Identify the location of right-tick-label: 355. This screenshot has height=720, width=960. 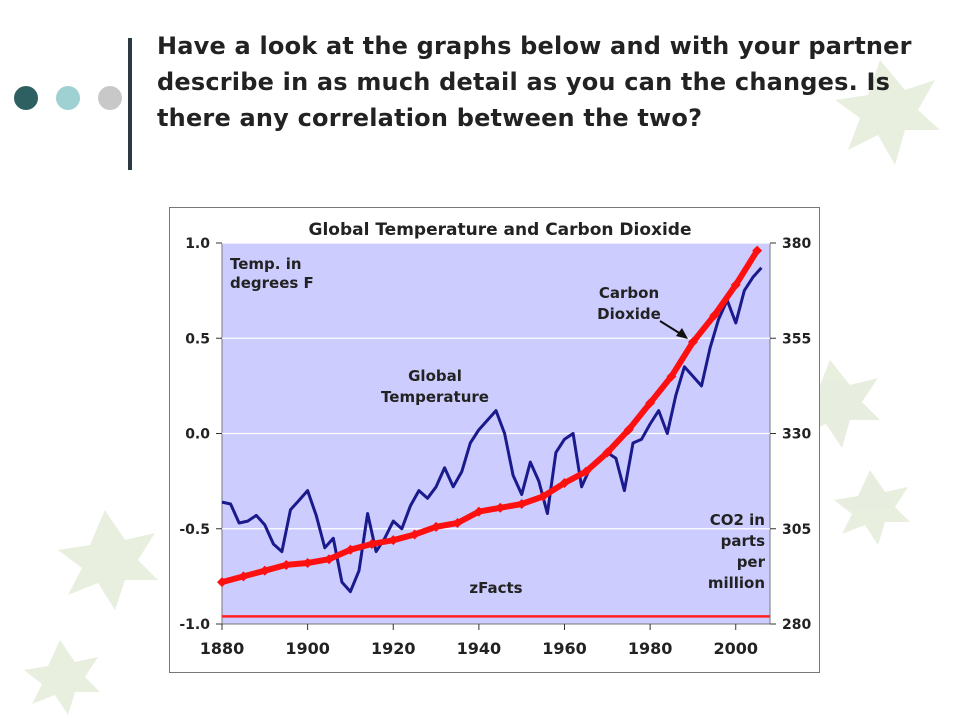
(796, 339).